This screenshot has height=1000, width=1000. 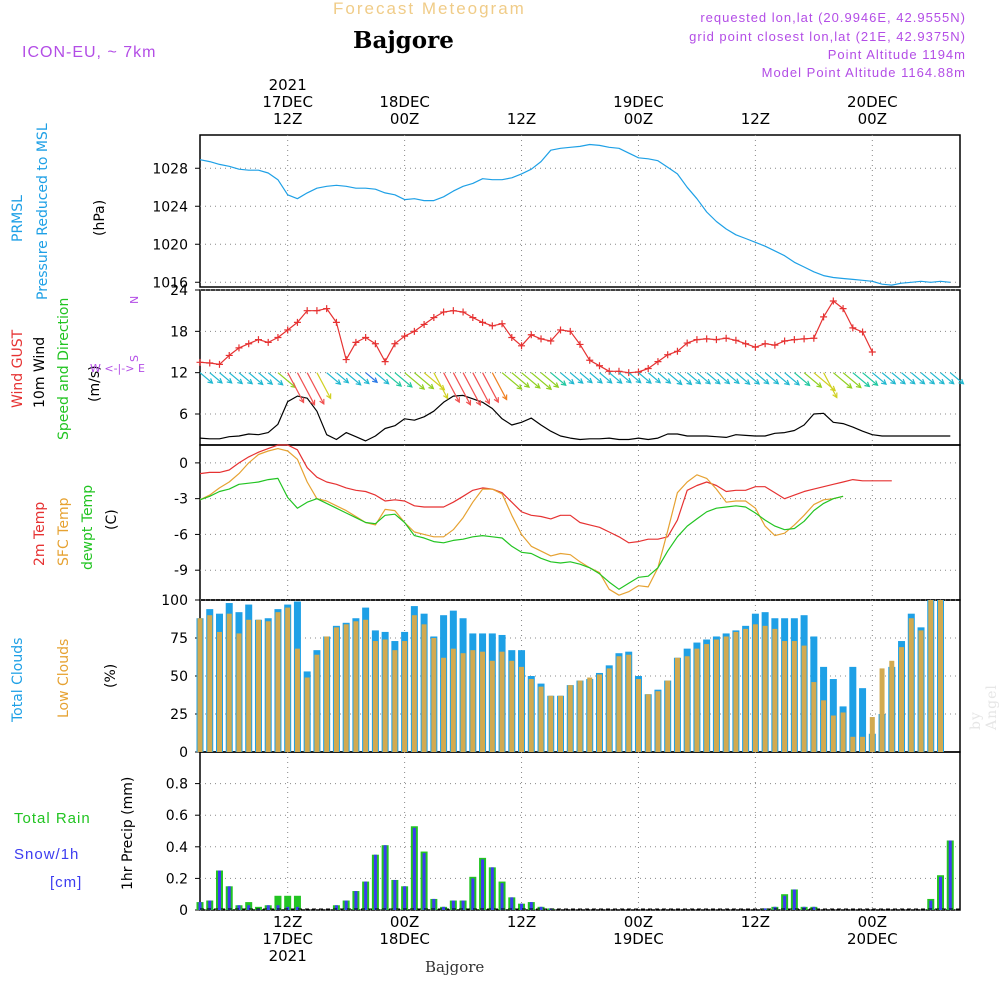 I want to click on model-label: ICON-EU, ~ 7km, so click(x=89, y=52).